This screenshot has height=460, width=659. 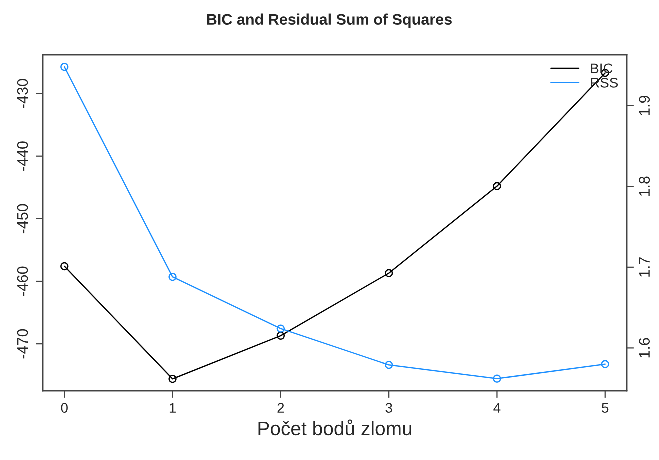 What do you see at coordinates (335, 428) in the screenshot?
I see `x-axis-title: Počet bodů zlomu` at bounding box center [335, 428].